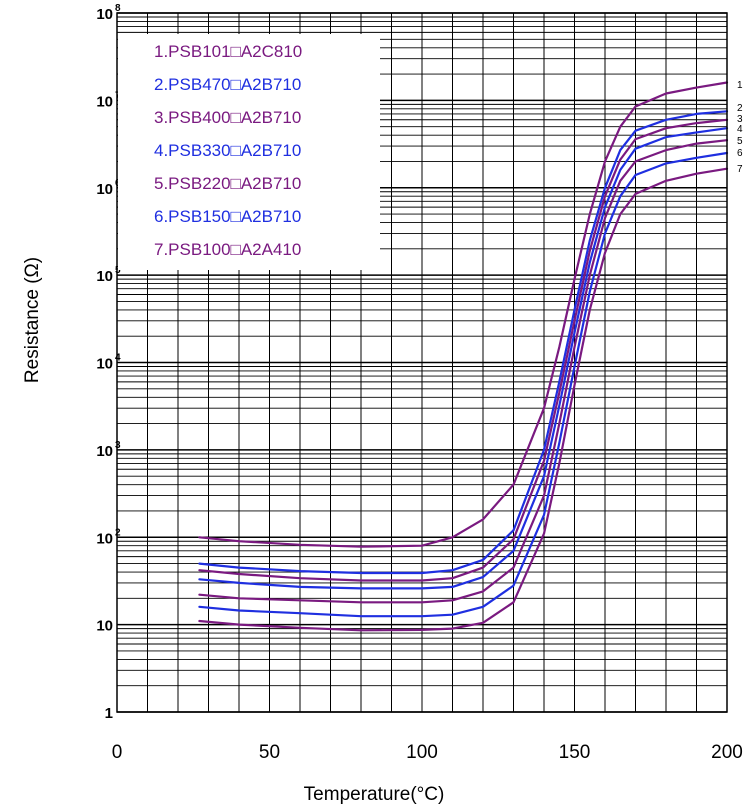 The height and width of the screenshot is (811, 748). I want to click on series-end-label: 2, so click(740, 108).